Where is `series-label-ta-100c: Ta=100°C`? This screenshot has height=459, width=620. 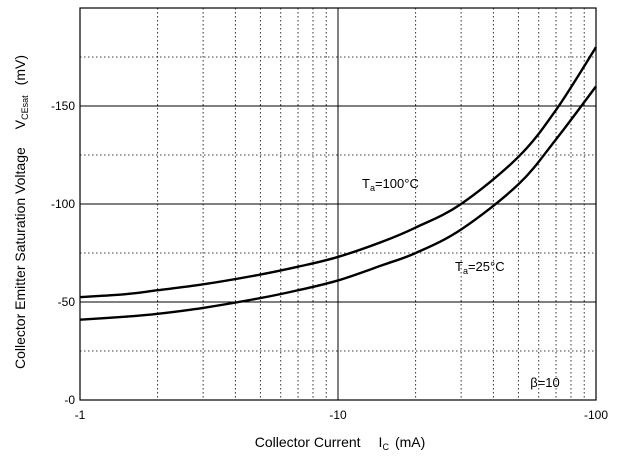 series-label-ta-100c: Ta=100°C is located at coordinates (390, 184).